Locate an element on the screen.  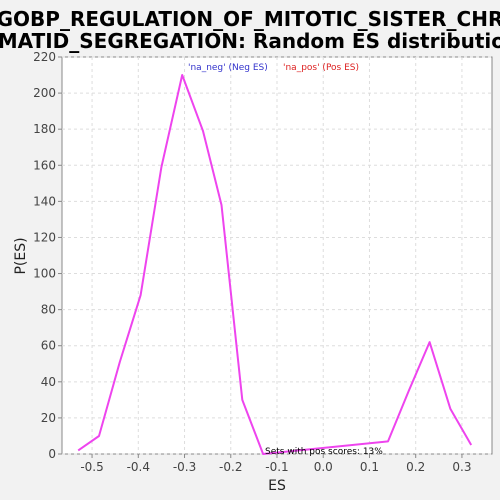
y-tick-label: 220 is located at coordinates (44, 57).